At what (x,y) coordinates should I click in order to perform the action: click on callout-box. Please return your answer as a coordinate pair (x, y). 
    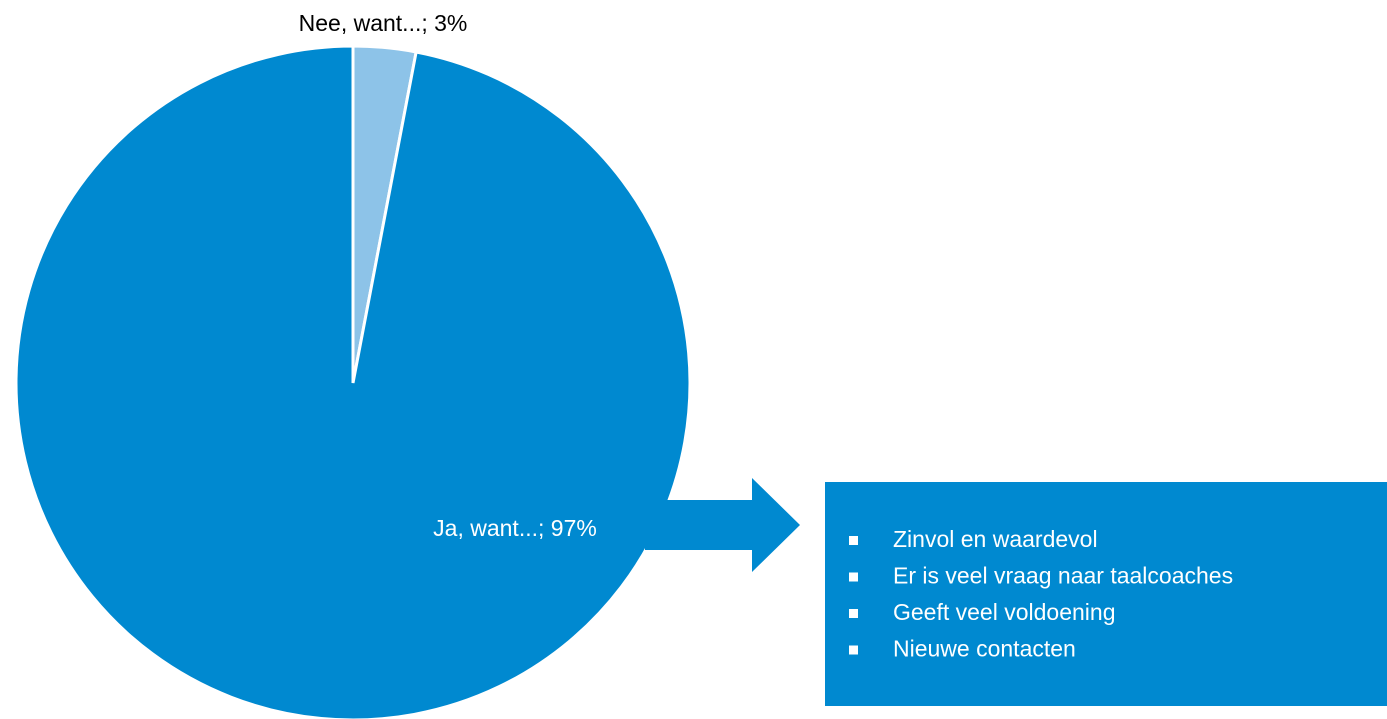
    Looking at the image, I should click on (1106, 594).